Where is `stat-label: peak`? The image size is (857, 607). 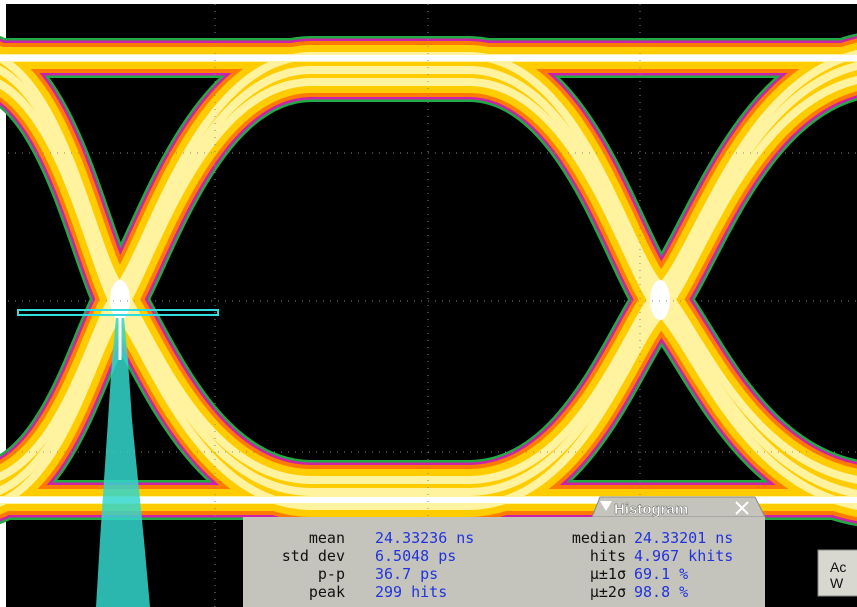 stat-label: peak is located at coordinates (327, 592).